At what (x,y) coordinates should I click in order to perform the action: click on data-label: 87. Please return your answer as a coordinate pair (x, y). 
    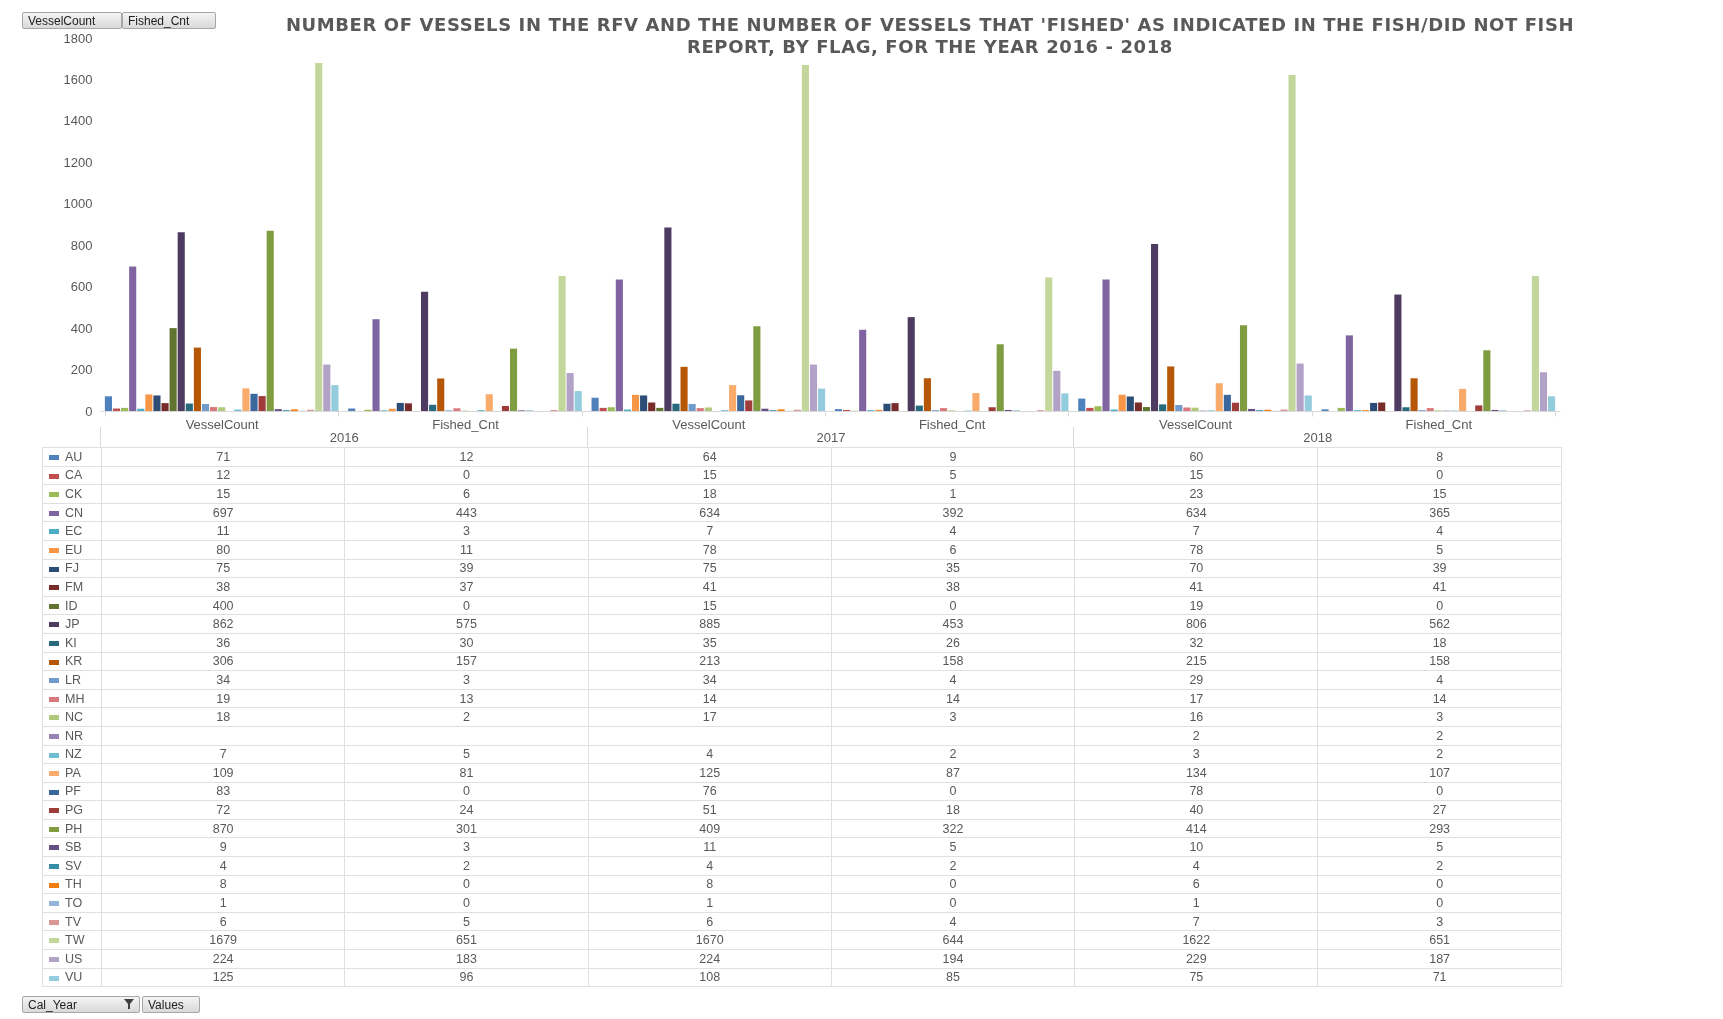
    Looking at the image, I should click on (953, 773).